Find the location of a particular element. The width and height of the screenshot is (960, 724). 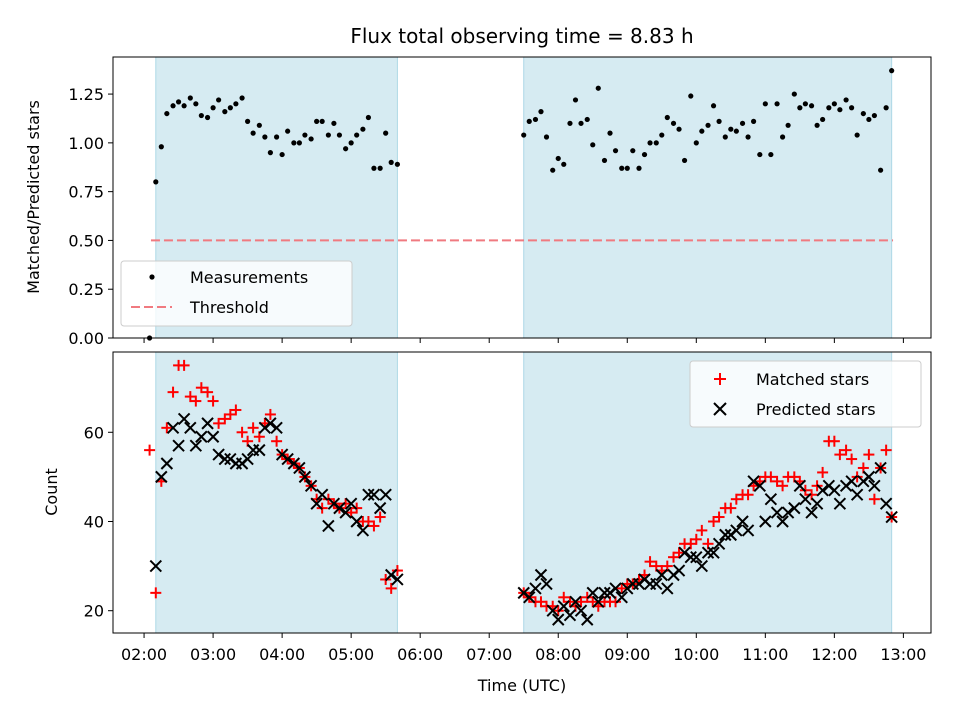

bottom-legend: Matched stars Predicted stars is located at coordinates (805, 394).